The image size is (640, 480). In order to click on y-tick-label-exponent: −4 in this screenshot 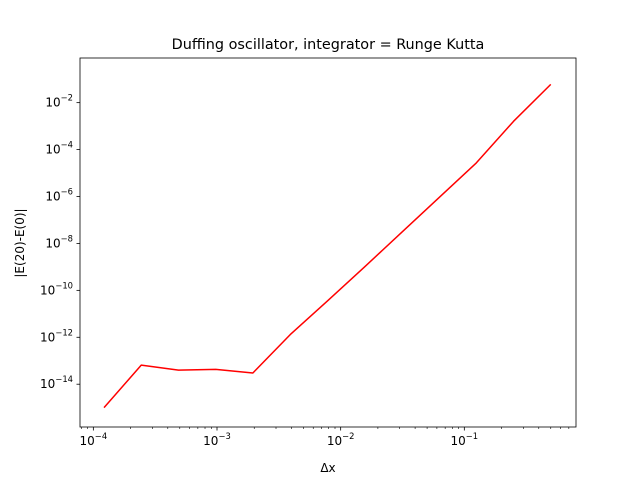, I will do `click(67, 145)`.